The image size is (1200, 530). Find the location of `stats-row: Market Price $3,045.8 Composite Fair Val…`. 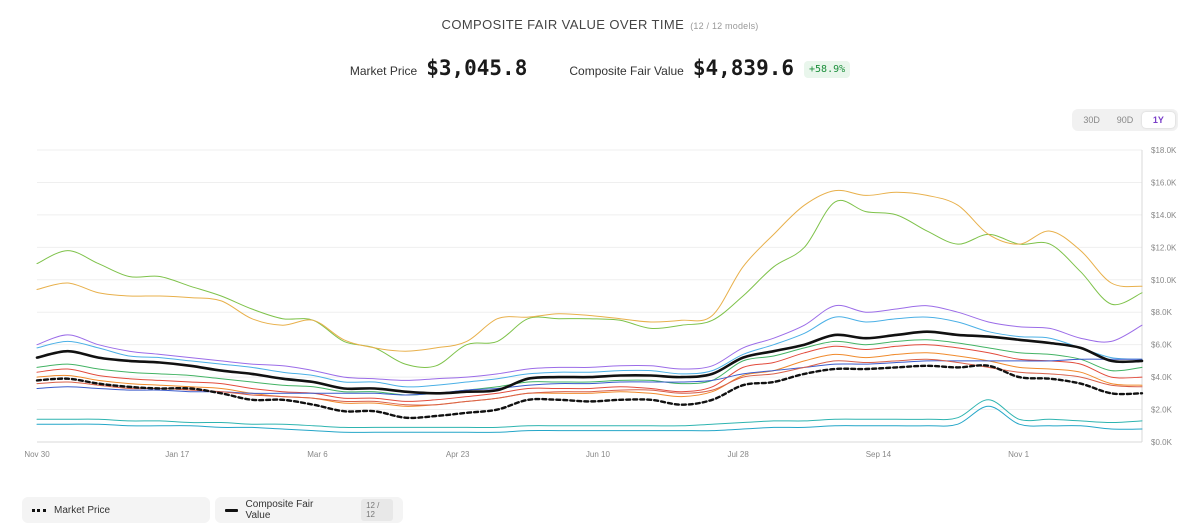

stats-row: Market Price $3,045.8 Composite Fair Val… is located at coordinates (600, 68).